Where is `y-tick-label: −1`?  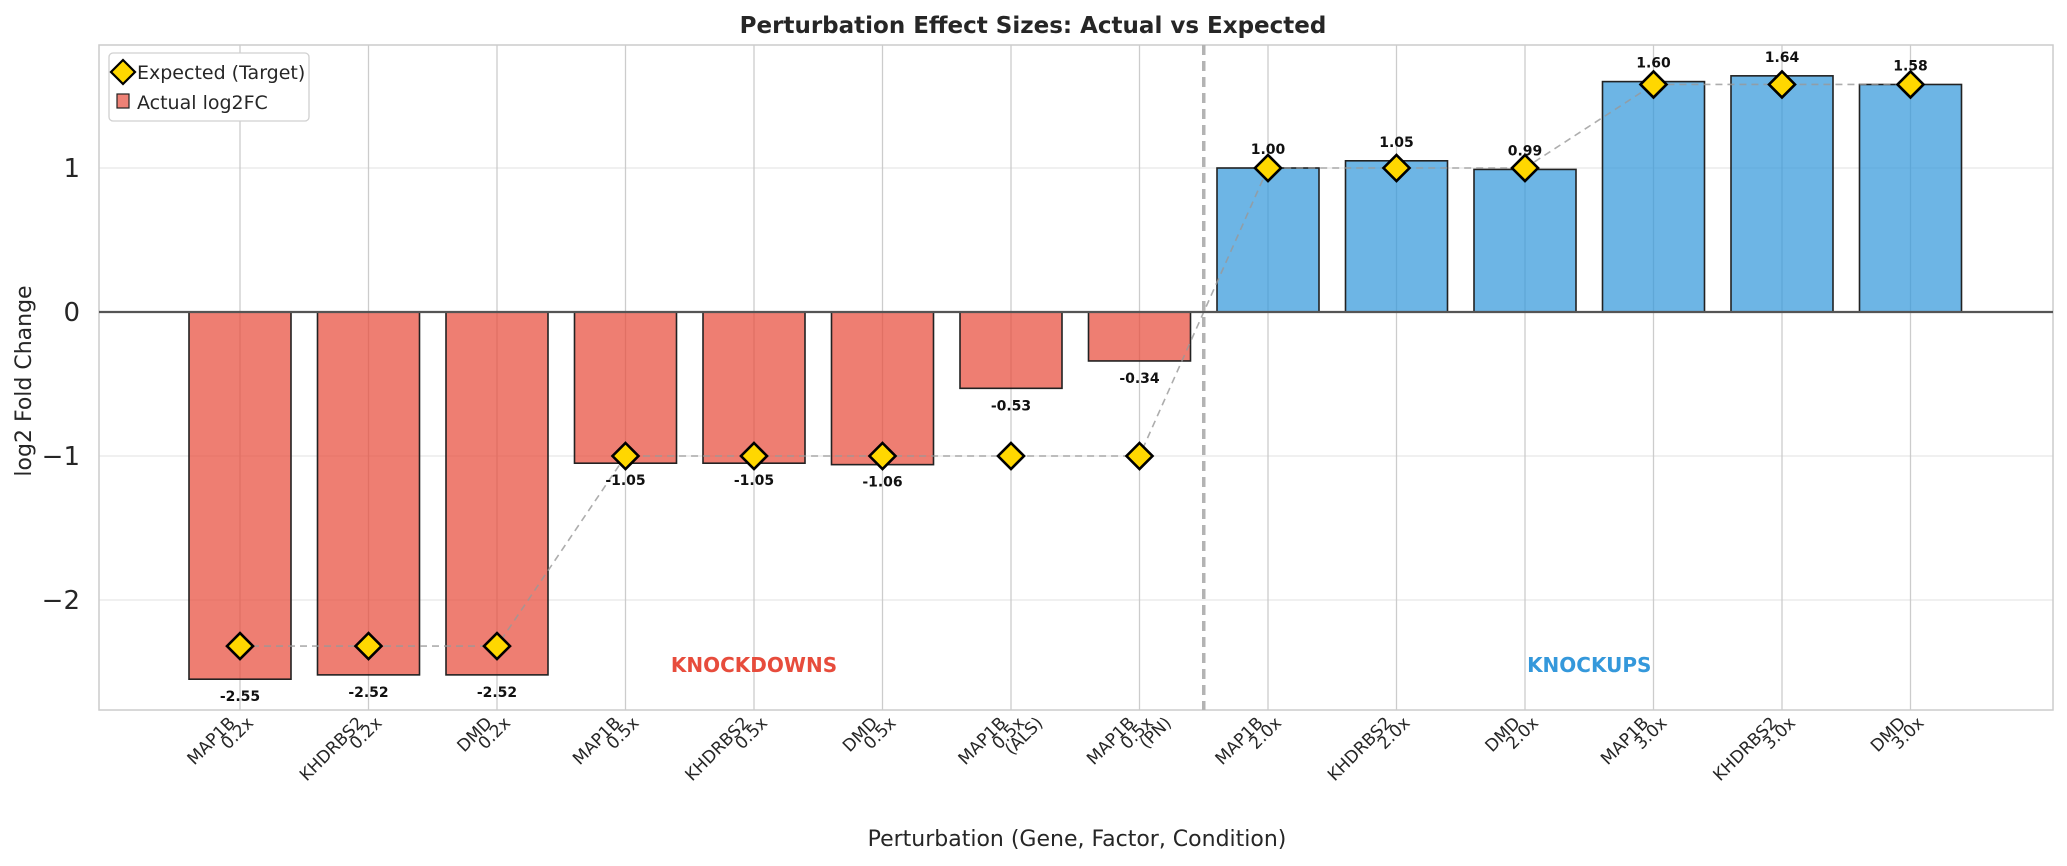
y-tick-label: −1 is located at coordinates (61, 457).